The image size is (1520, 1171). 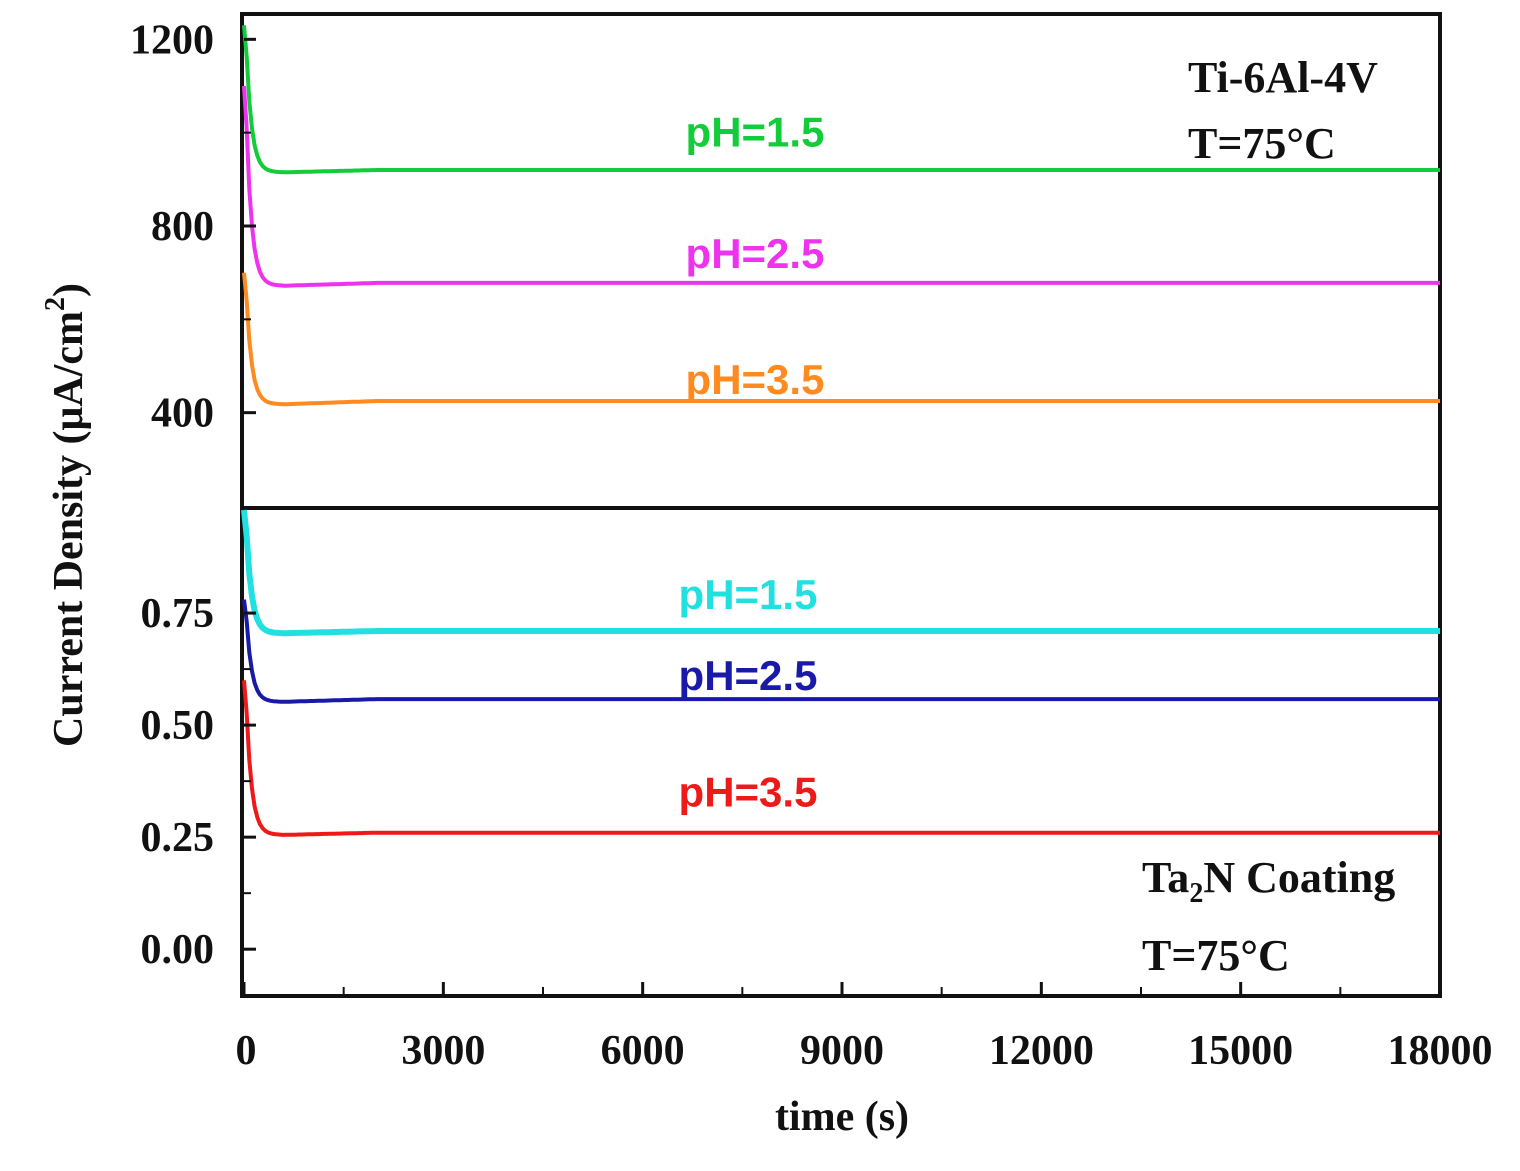 I want to click on x-tick-label: 3000, so click(x=443, y=1051).